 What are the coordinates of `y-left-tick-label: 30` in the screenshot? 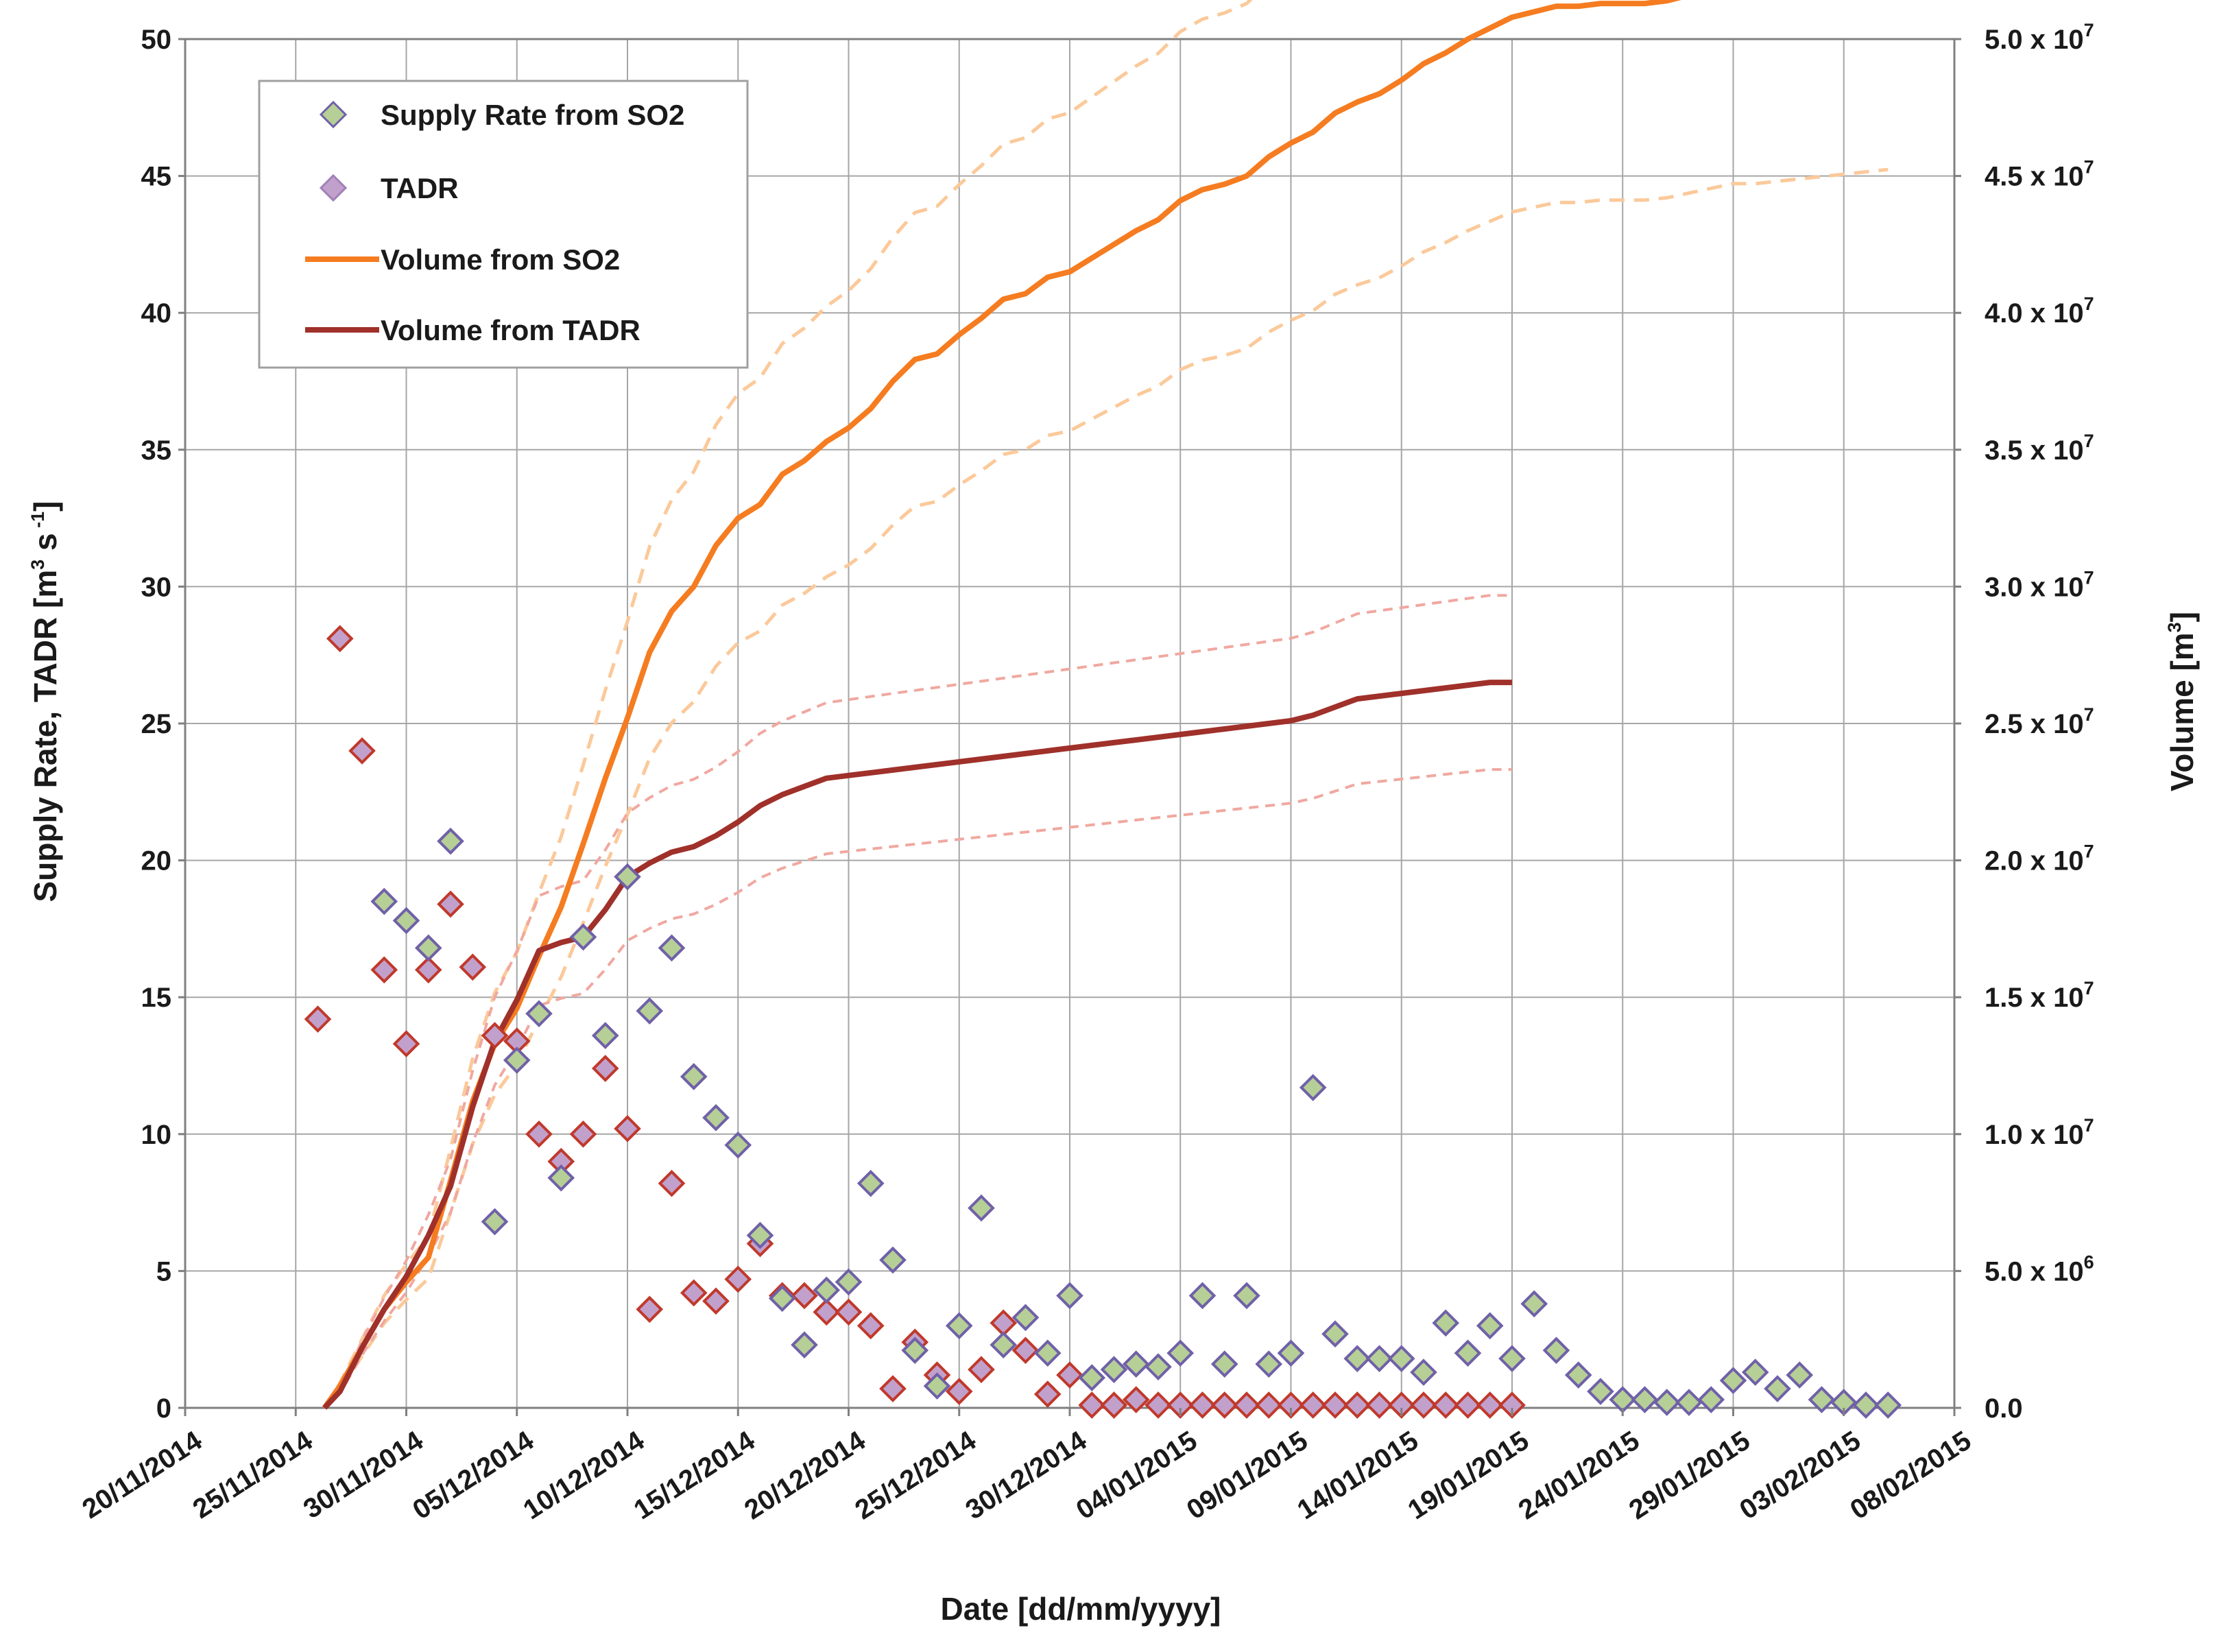 It's located at (156, 587).